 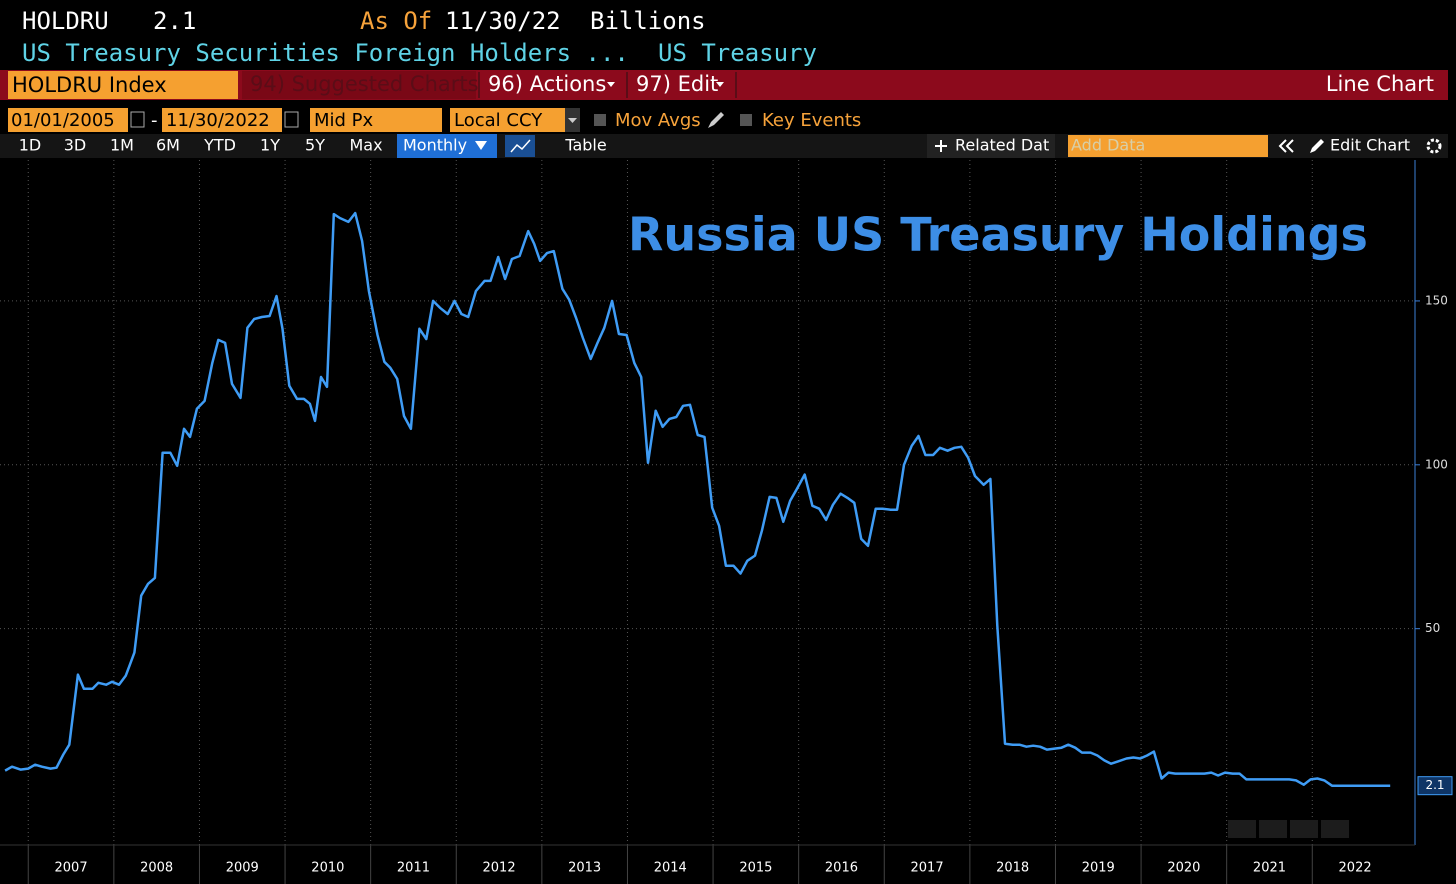 I want to click on range-button: 3D, so click(x=75, y=145).